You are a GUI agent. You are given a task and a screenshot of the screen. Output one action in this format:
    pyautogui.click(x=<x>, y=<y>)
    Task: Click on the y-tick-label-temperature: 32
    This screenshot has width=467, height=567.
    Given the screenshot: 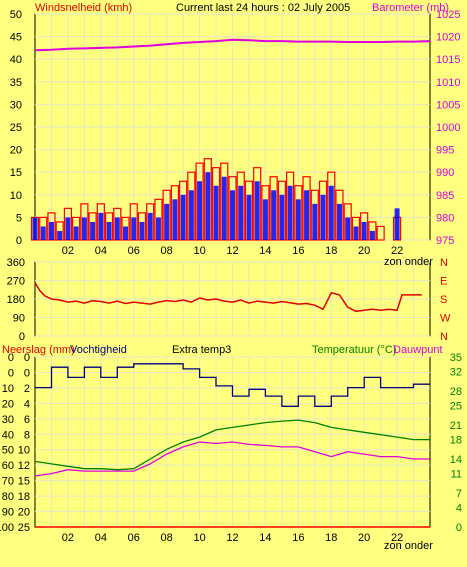 What is the action you would take?
    pyautogui.click(x=456, y=373)
    